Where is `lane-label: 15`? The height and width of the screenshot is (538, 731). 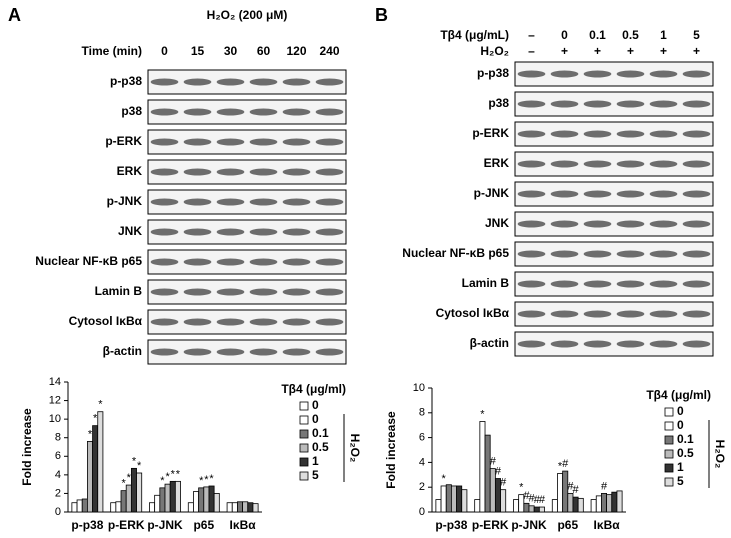
lane-label: 15 is located at coordinates (198, 51).